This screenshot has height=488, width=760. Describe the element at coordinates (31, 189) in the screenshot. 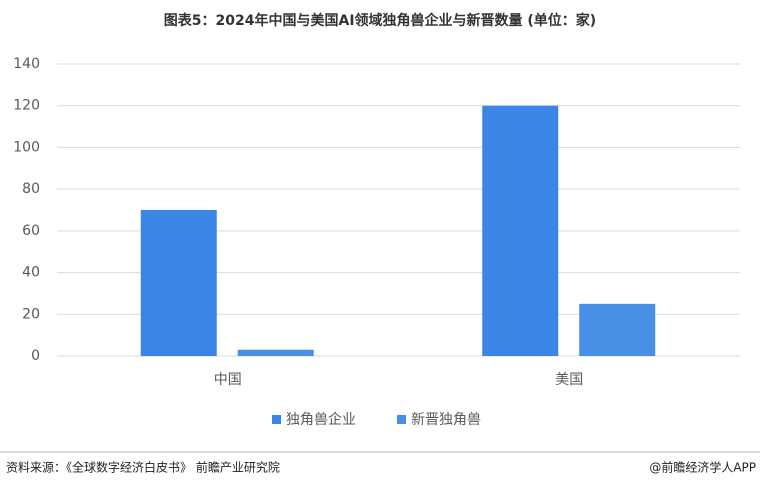

I see `y-tick-label: 80` at that location.